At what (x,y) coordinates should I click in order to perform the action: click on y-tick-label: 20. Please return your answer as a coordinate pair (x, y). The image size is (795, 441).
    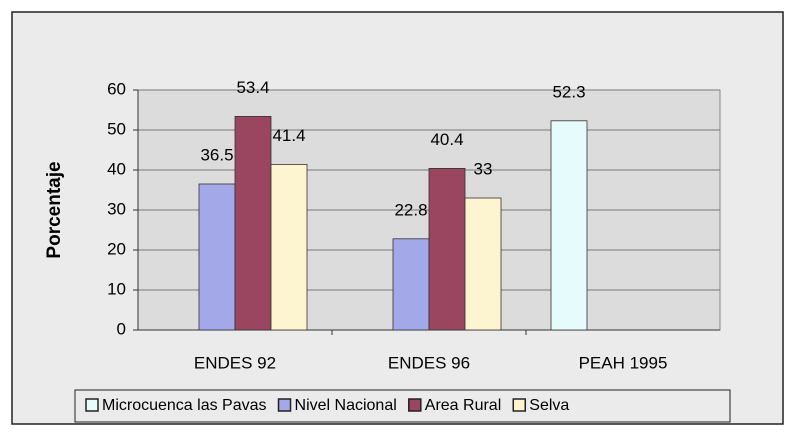
    Looking at the image, I should click on (116, 248).